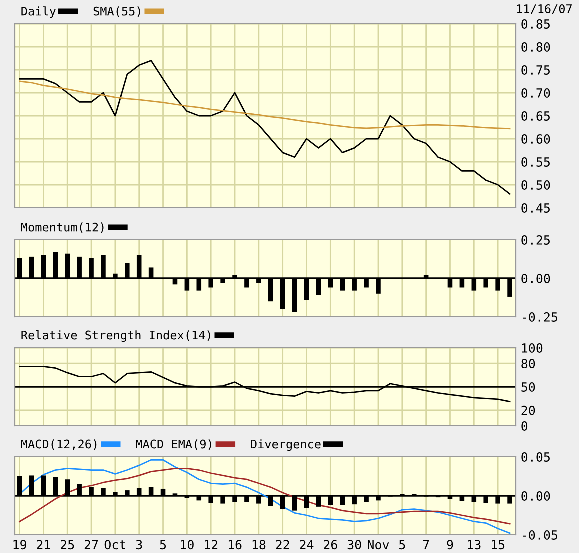 The width and height of the screenshot is (579, 553). I want to click on y-tick-label: 80, so click(529, 364).